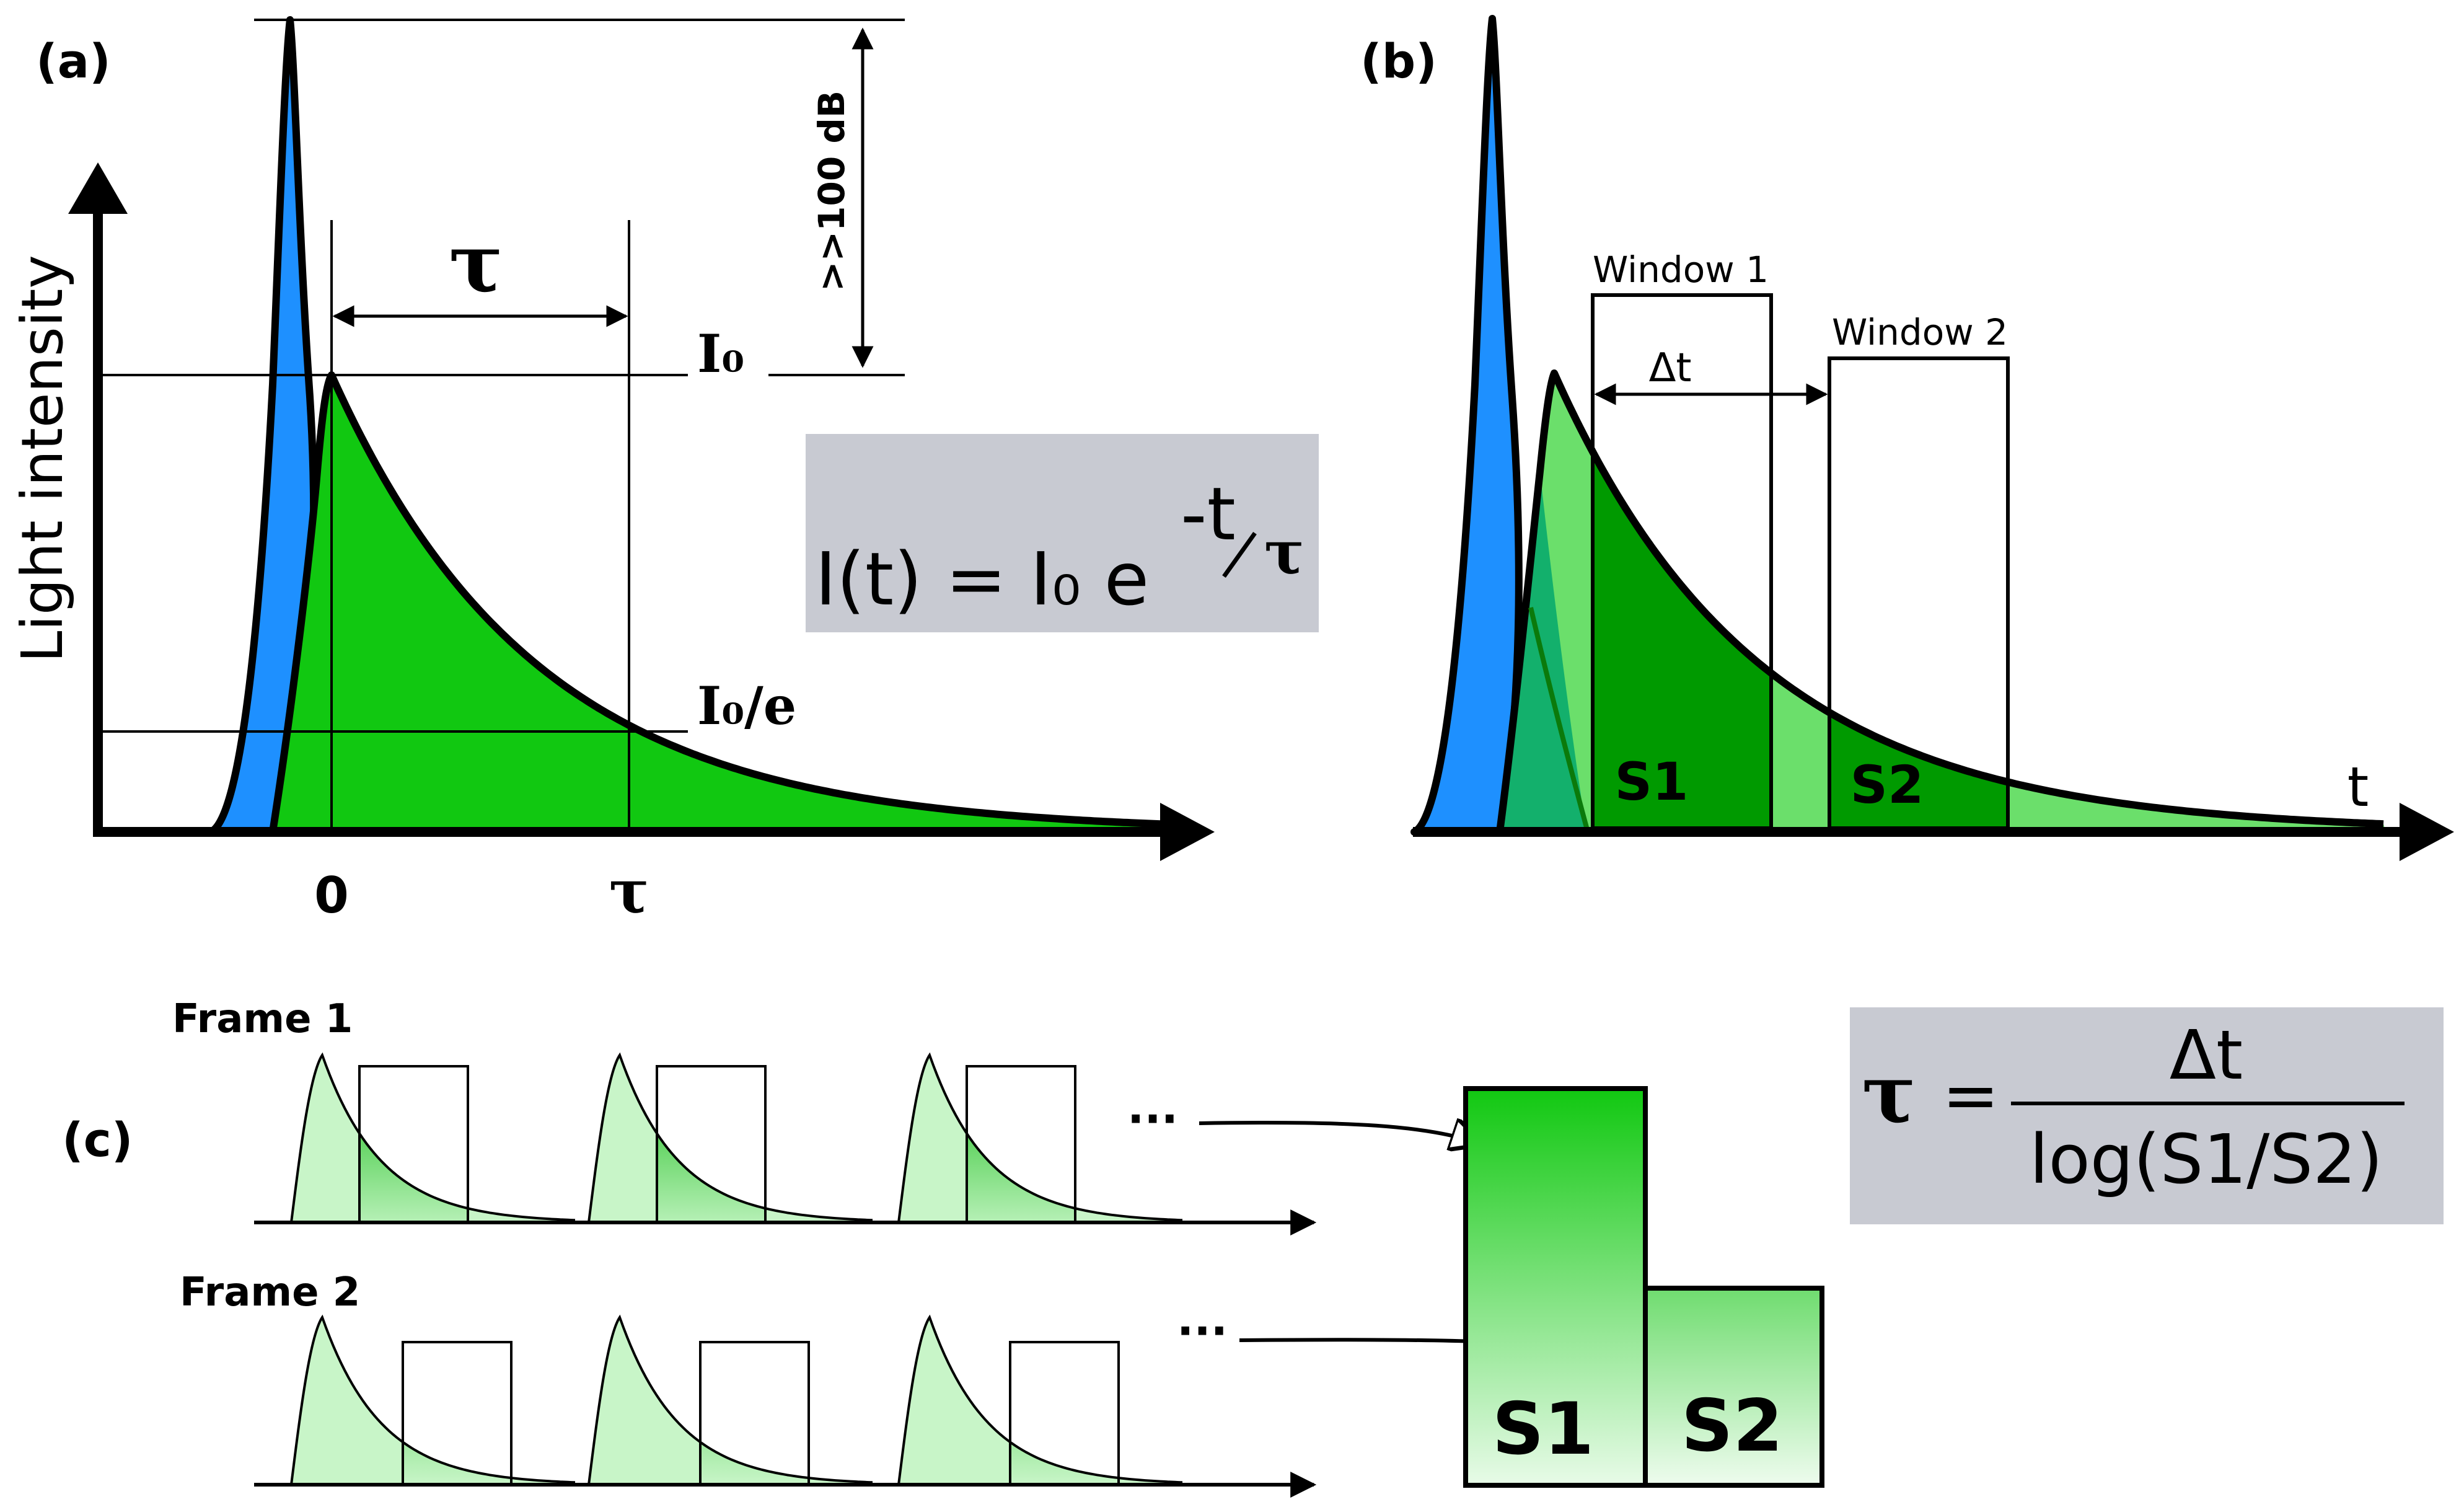 This screenshot has width=2464, height=1507. I want to click on bar-s1, so click(1555, 1287).